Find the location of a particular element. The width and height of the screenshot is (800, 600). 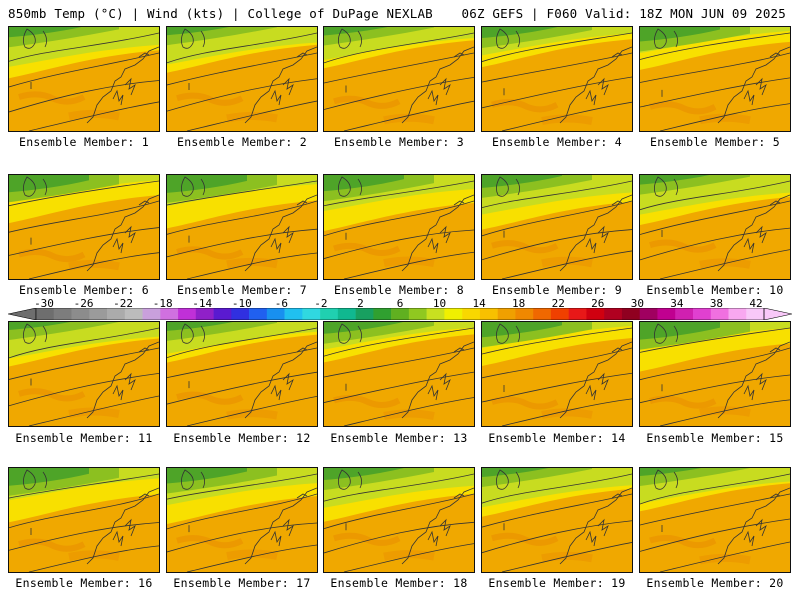

ensemble-member-label: Ensemble Member: 11 is located at coordinates (84, 438).